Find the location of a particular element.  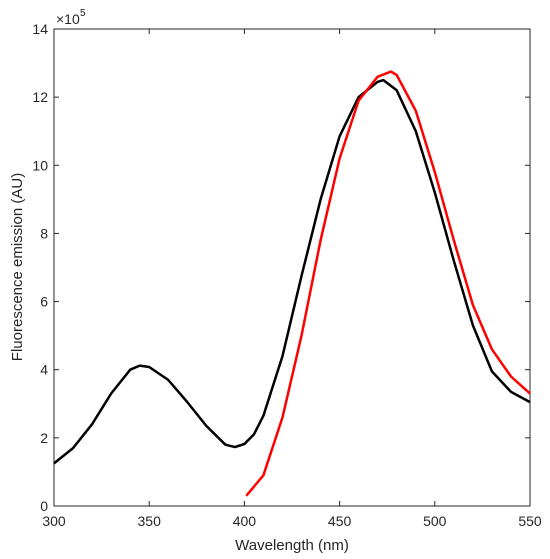

x-tick-label: 550 is located at coordinates (530, 521).